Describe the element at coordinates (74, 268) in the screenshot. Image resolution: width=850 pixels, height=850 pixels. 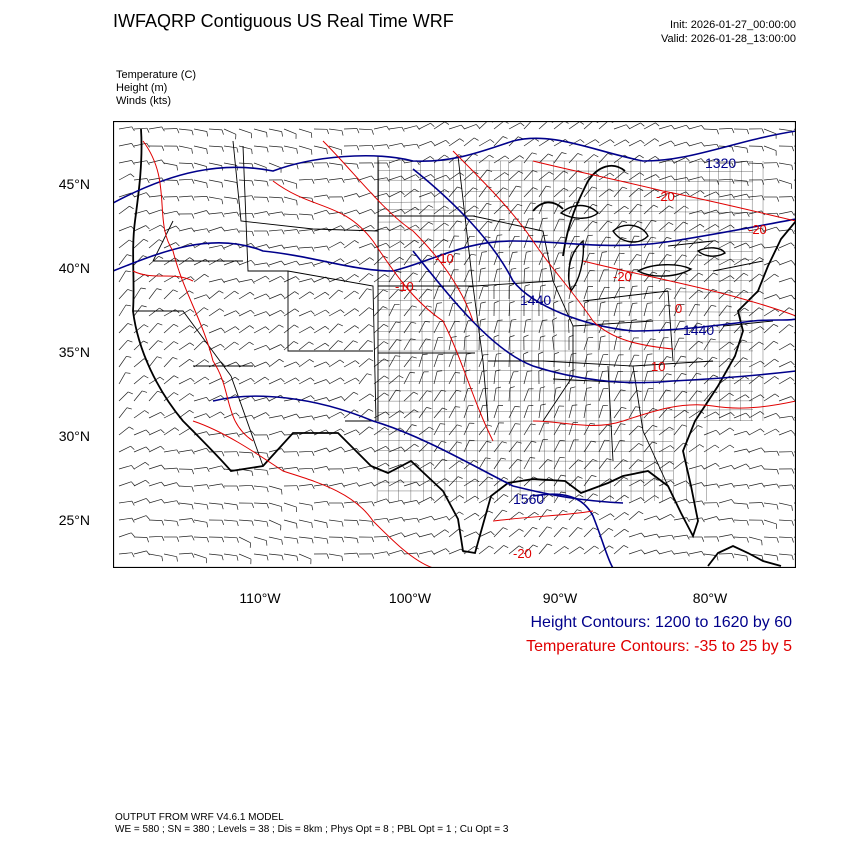
I see `lat-label-40n: 40°N` at that location.